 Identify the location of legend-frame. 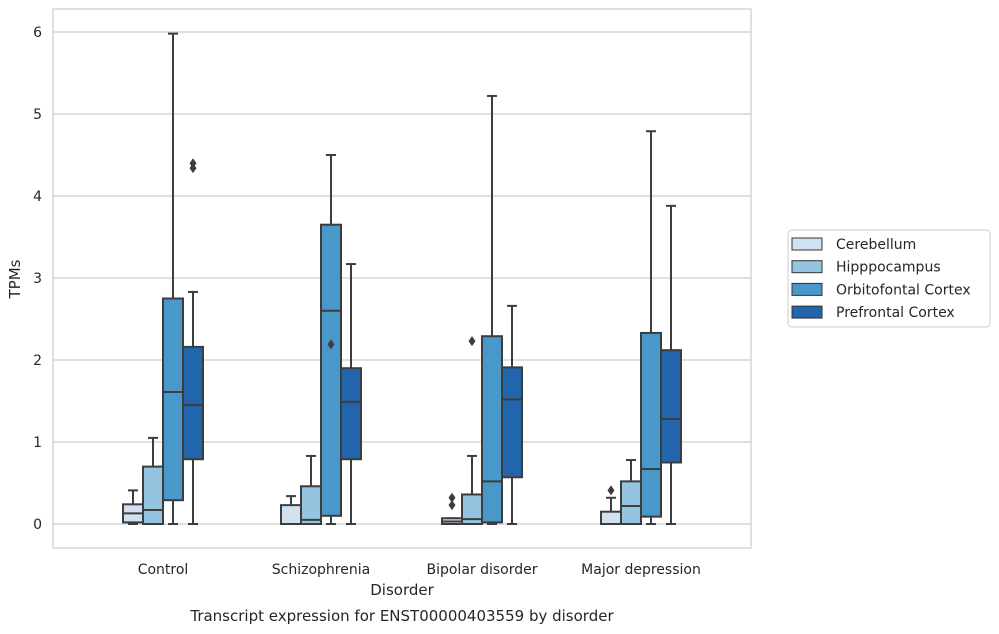
(889, 278).